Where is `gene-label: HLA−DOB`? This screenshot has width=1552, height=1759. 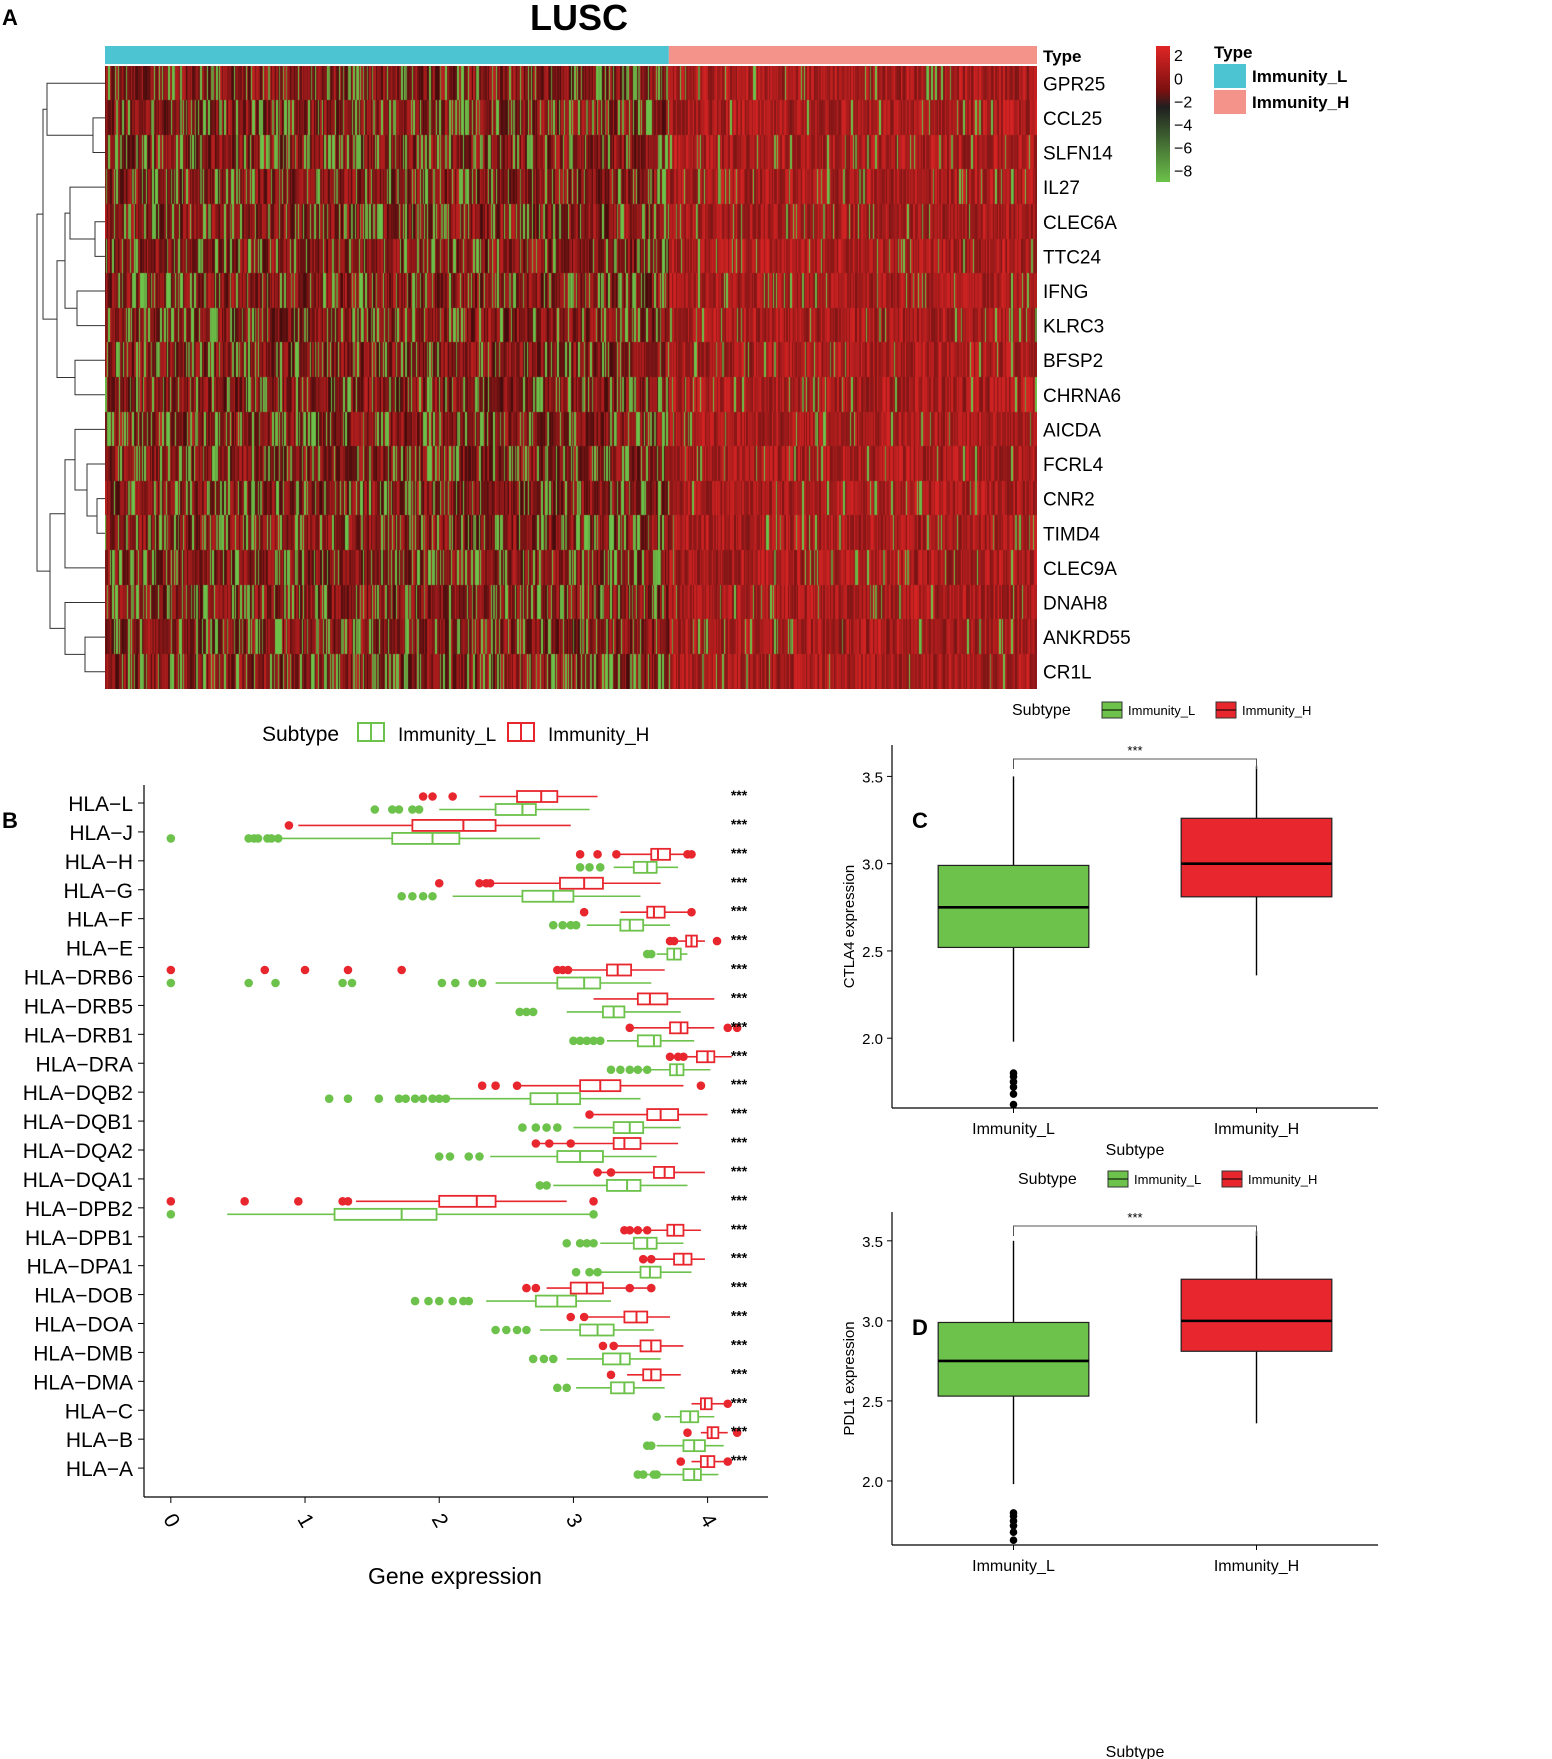
gene-label: HLA−DOB is located at coordinates (83, 1296).